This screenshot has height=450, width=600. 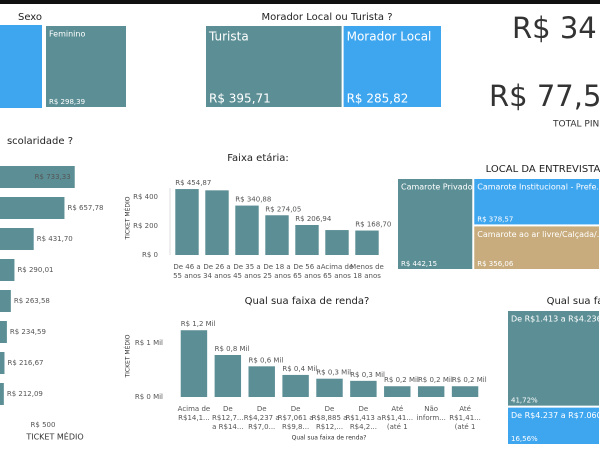 What do you see at coordinates (32, 301) in the screenshot?
I see `data-label: R$ 263,58` at bounding box center [32, 301].